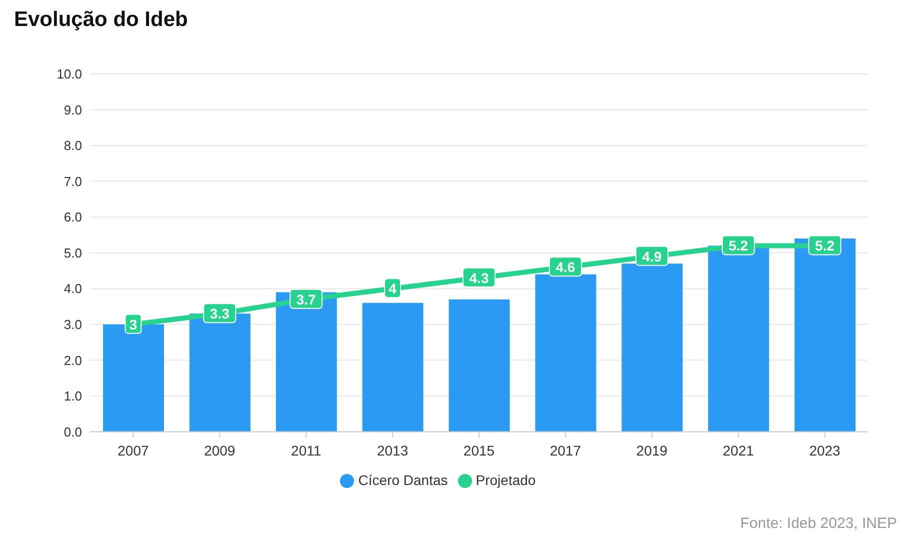  Describe the element at coordinates (73, 432) in the screenshot. I see `y-tick-label: 0.0` at that location.